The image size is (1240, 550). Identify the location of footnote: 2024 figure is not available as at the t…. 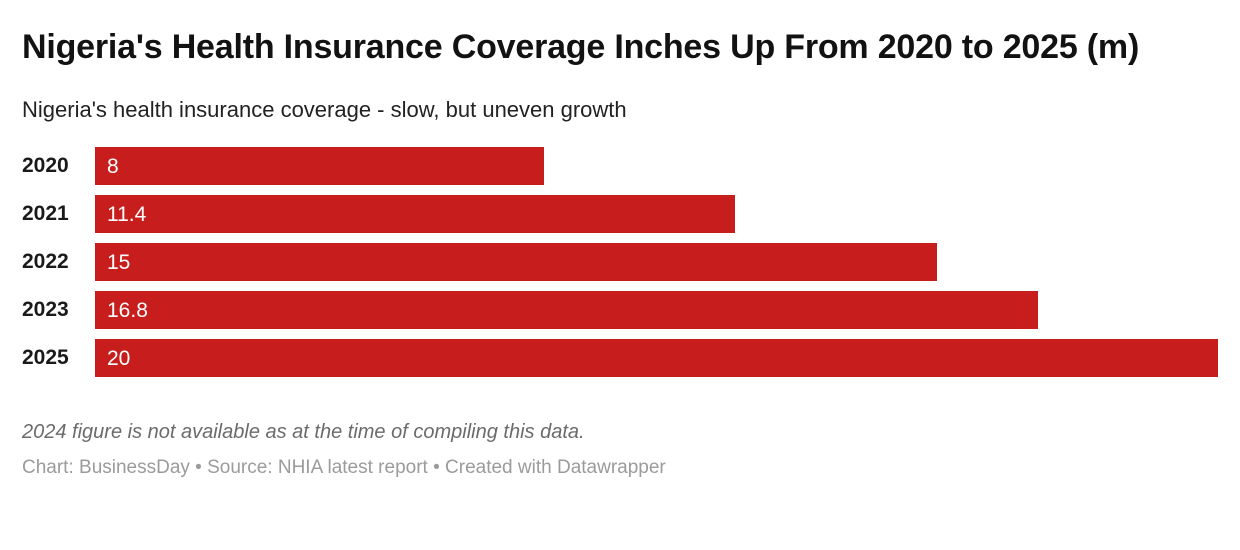
(303, 432).